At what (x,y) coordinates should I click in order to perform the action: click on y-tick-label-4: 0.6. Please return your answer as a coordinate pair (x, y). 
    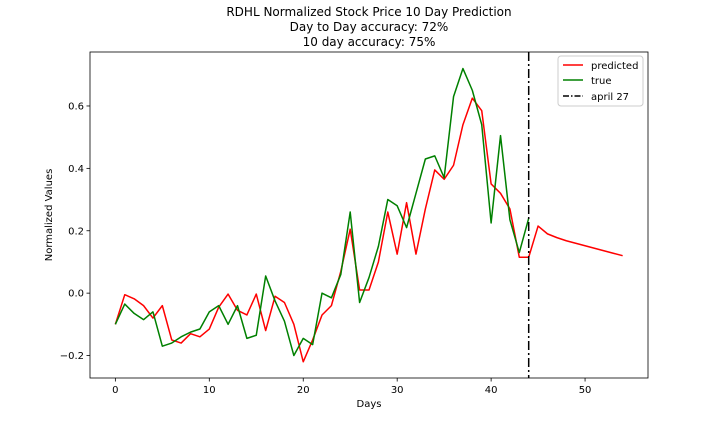
    Looking at the image, I should click on (76, 106).